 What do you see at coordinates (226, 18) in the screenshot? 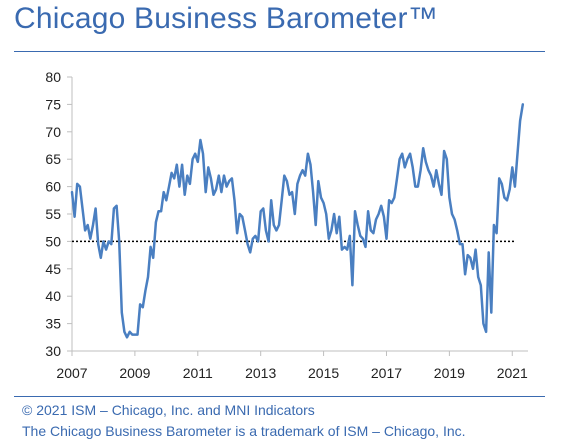
I see `chart-title: Chicago Business Barometer™` at bounding box center [226, 18].